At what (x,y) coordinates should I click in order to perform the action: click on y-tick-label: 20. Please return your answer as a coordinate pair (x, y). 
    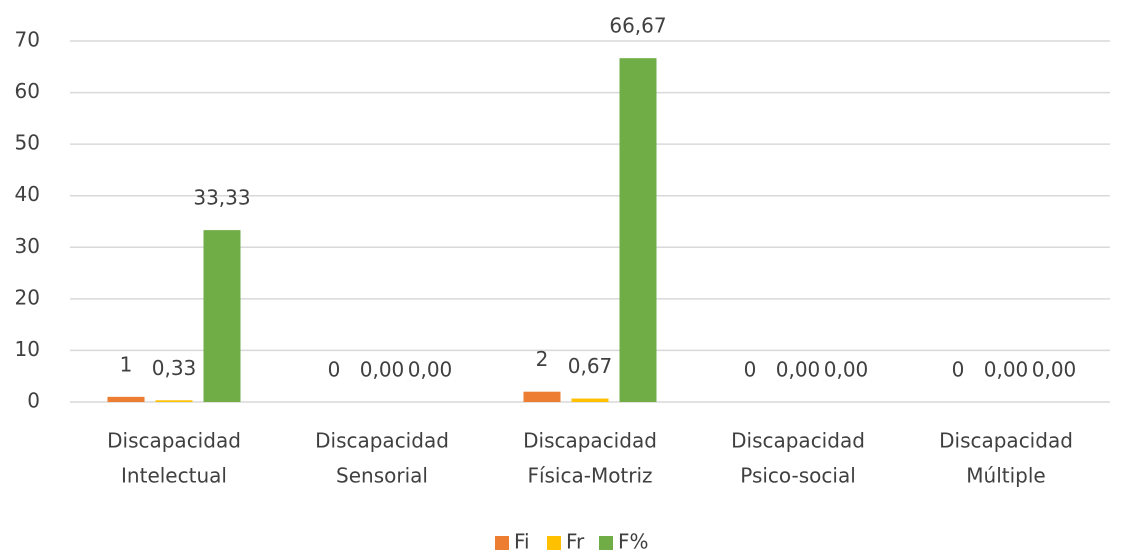
    Looking at the image, I should click on (27, 297).